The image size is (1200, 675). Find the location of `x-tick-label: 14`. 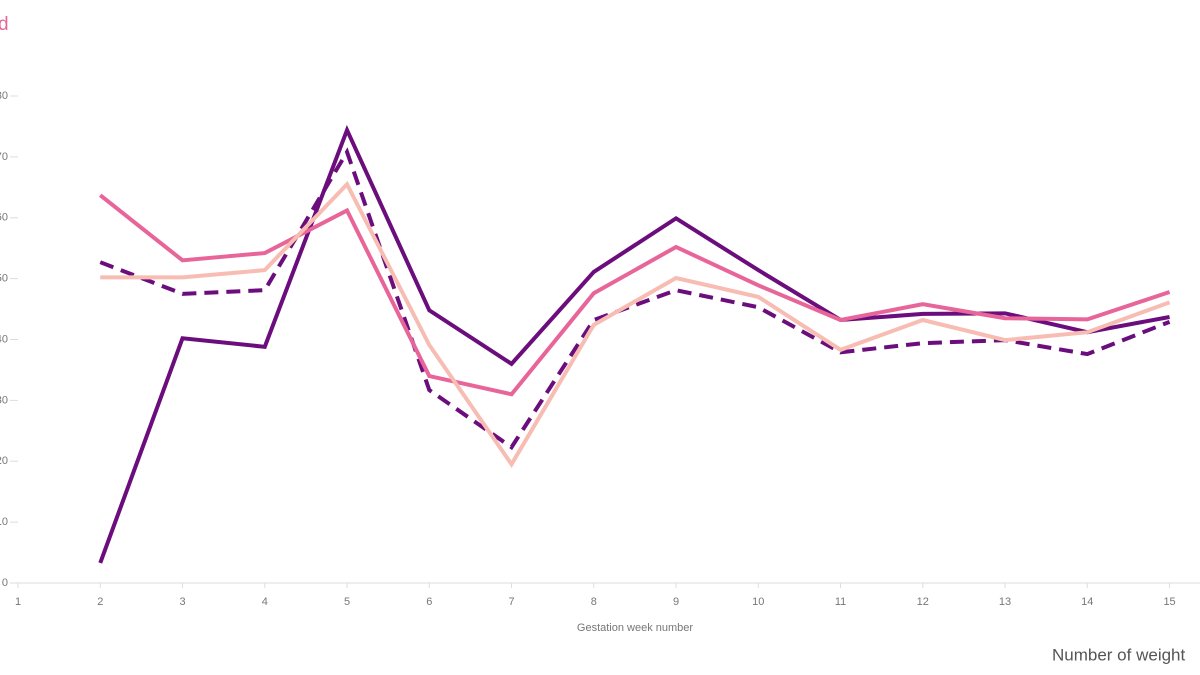

x-tick-label: 14 is located at coordinates (1087, 602).